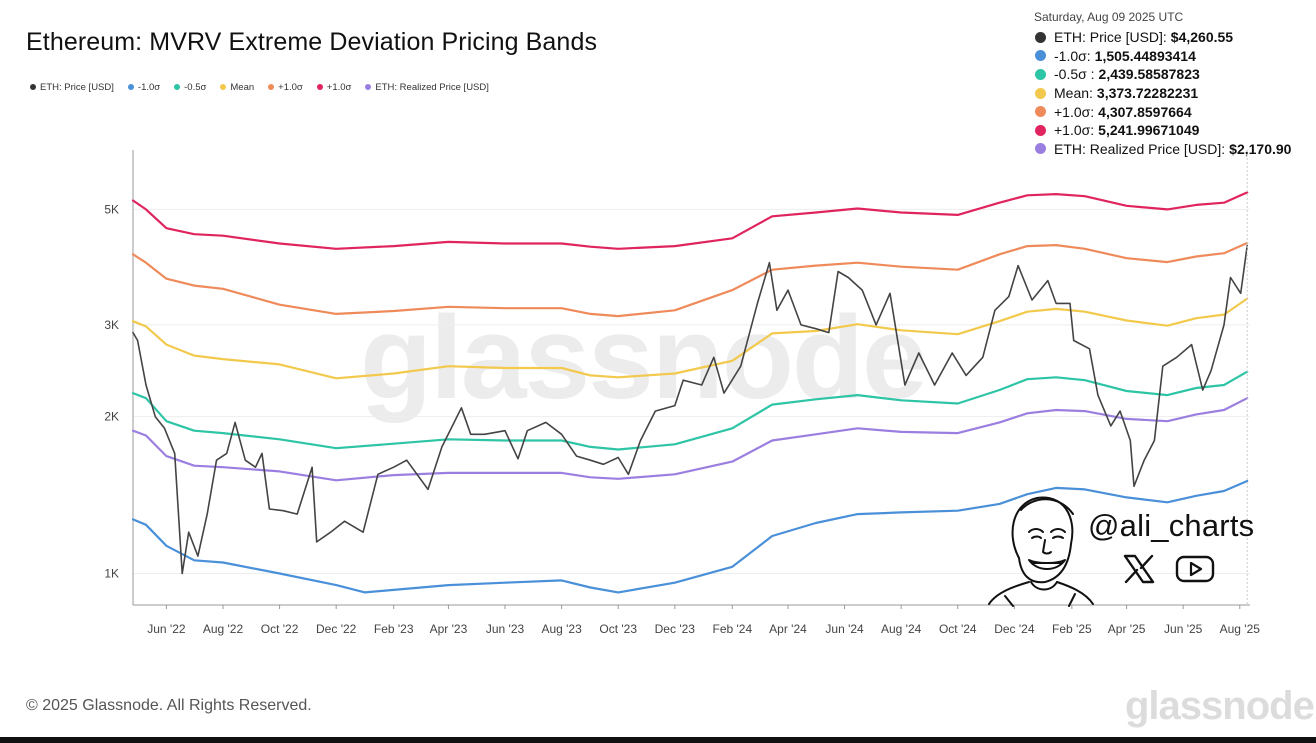  Describe the element at coordinates (1145, 55) in the screenshot. I see `tooltip-value: 1,505.44893414` at that location.